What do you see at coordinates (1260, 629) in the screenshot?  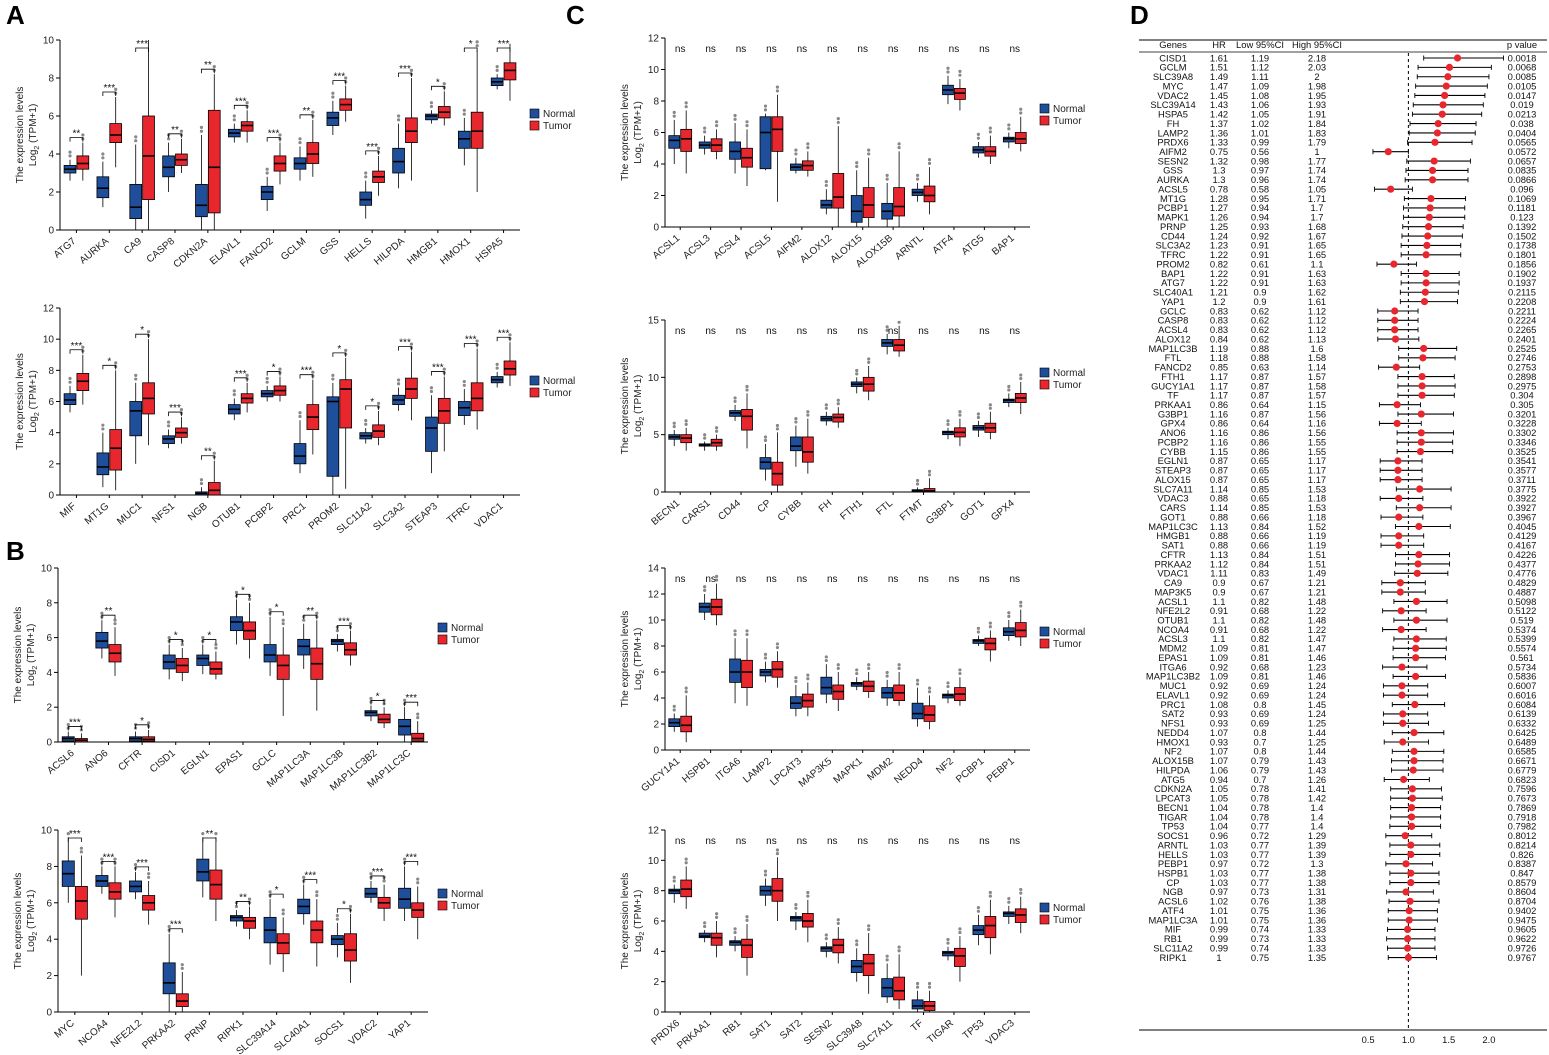 I see `low-ci-value: 0.68` at bounding box center [1260, 629].